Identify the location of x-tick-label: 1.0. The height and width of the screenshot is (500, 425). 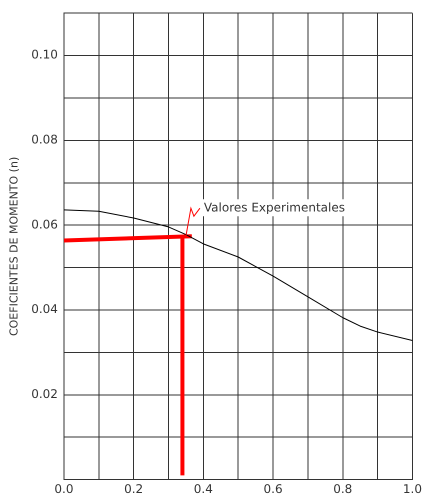
(412, 489).